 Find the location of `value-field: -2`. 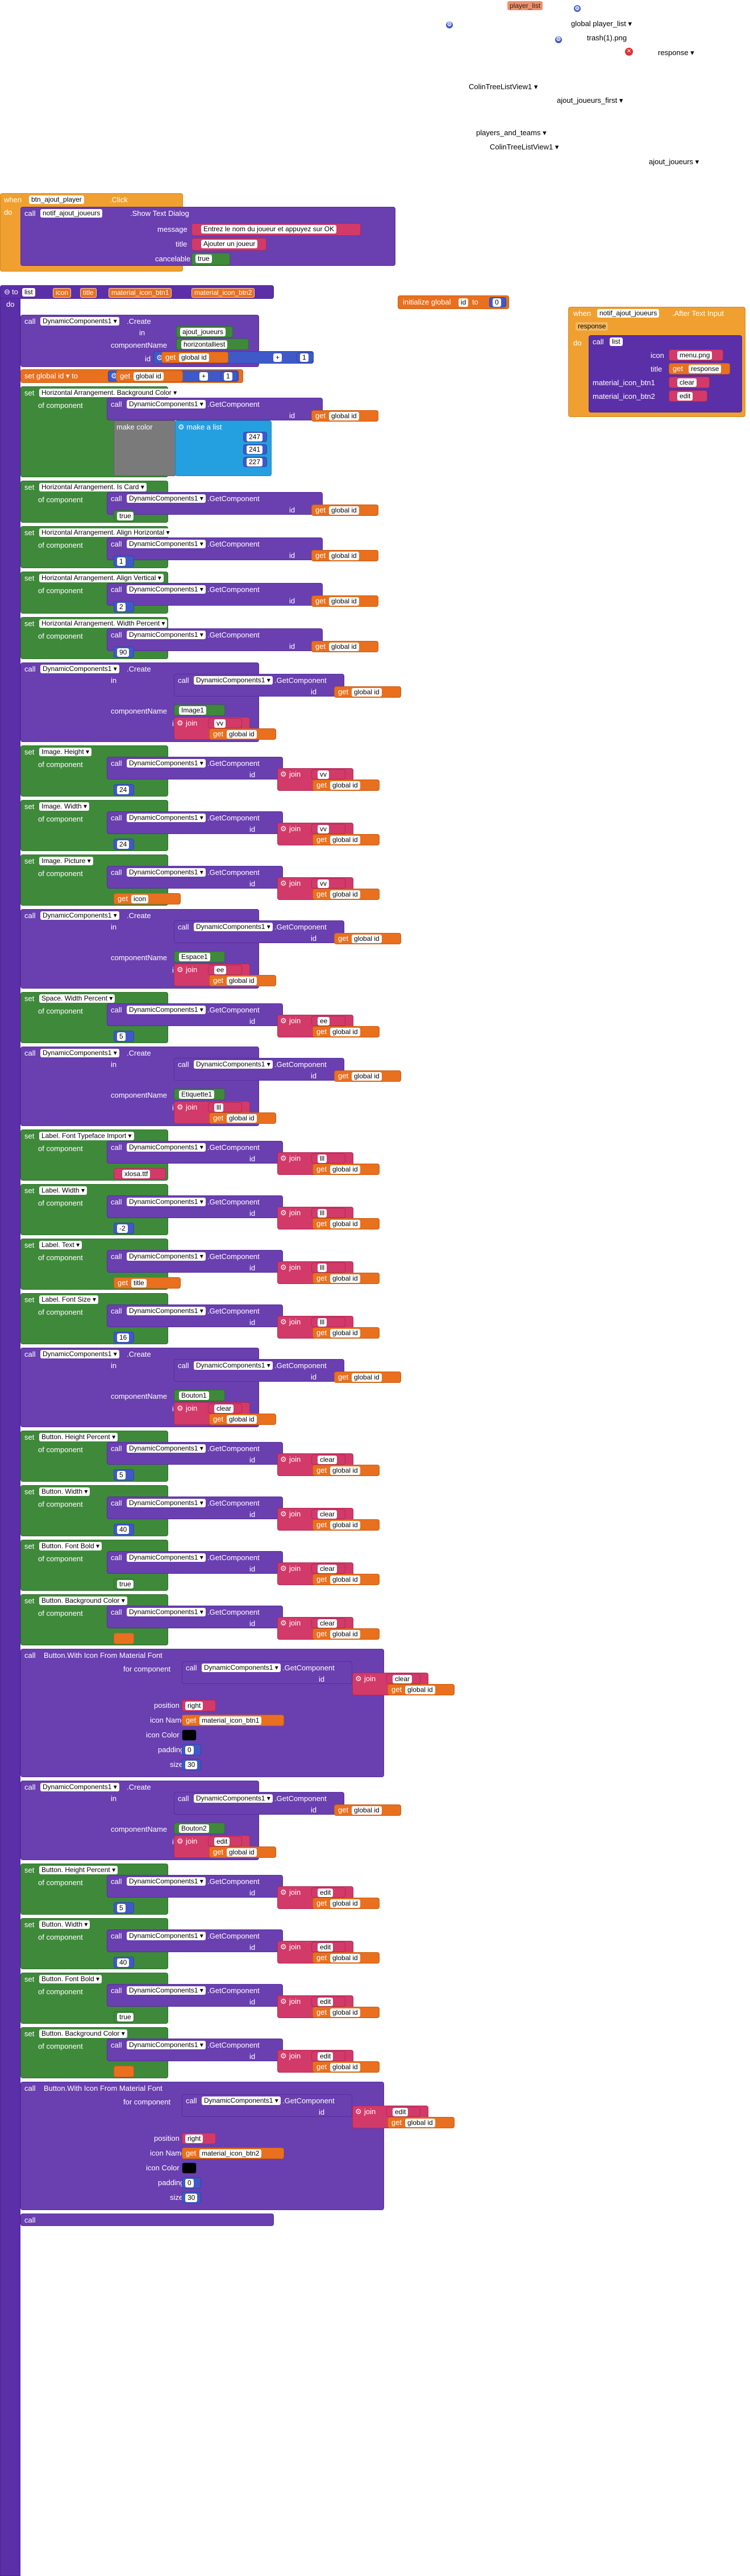

value-field: -2 is located at coordinates (123, 1228).